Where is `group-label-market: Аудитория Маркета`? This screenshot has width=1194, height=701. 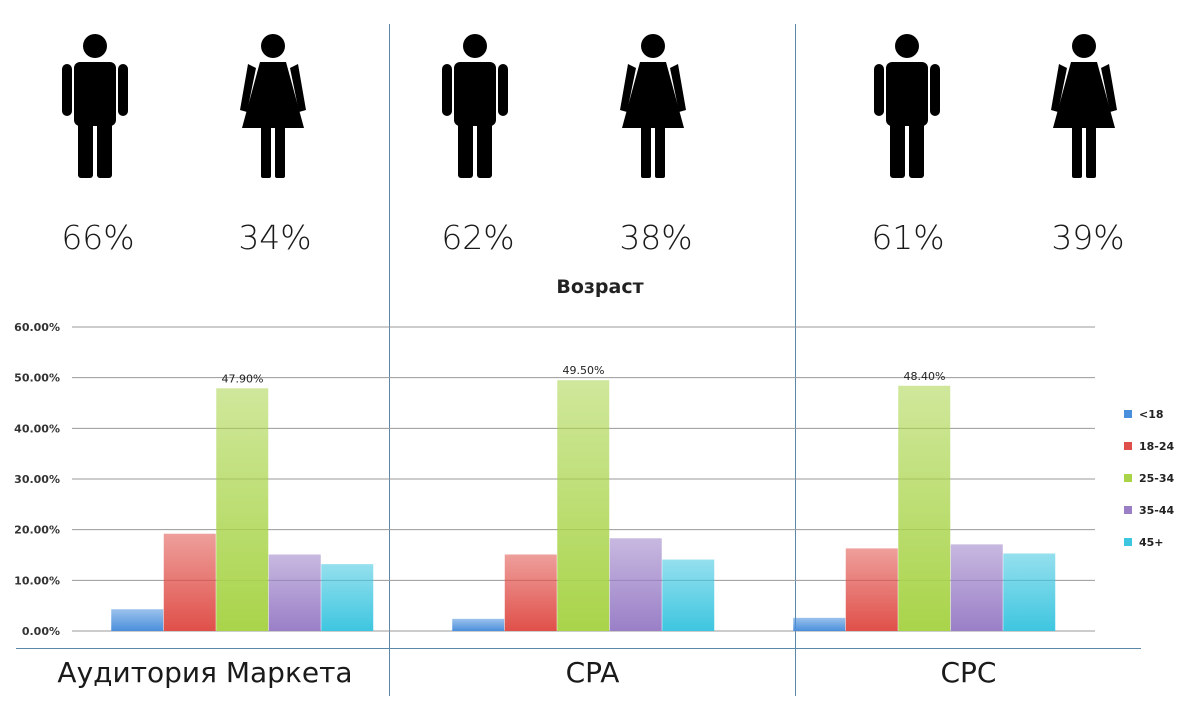 group-label-market: Аудитория Маркета is located at coordinates (205, 672).